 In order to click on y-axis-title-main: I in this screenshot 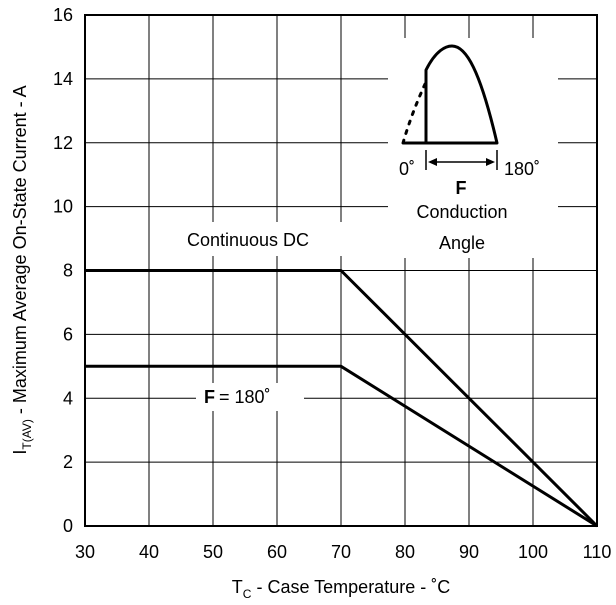, I will do `click(20, 452)`.